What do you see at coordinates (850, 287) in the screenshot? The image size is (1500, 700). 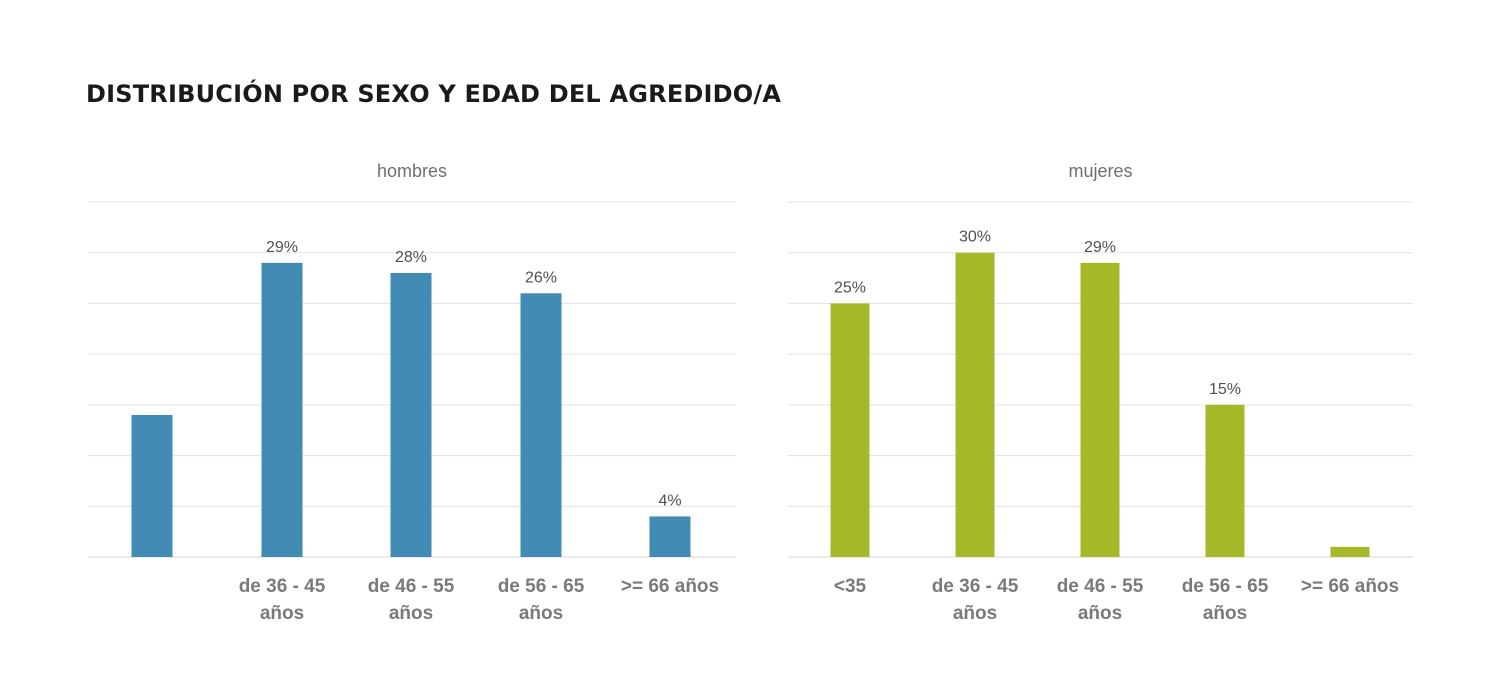 I see `data-label: 25%` at bounding box center [850, 287].